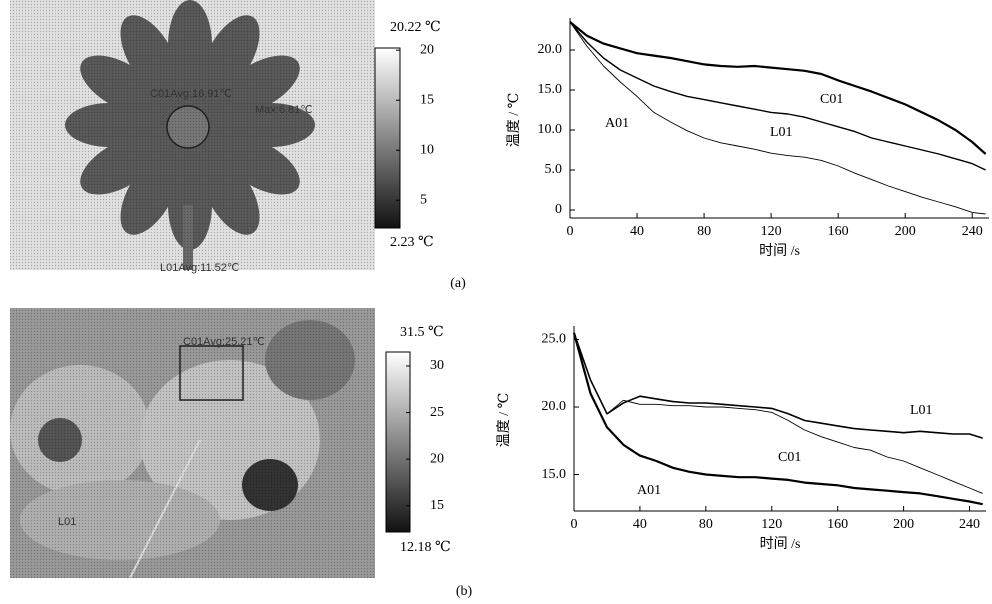  Describe the element at coordinates (554, 339) in the screenshot. I see `y-tick-label: 25.0` at that location.